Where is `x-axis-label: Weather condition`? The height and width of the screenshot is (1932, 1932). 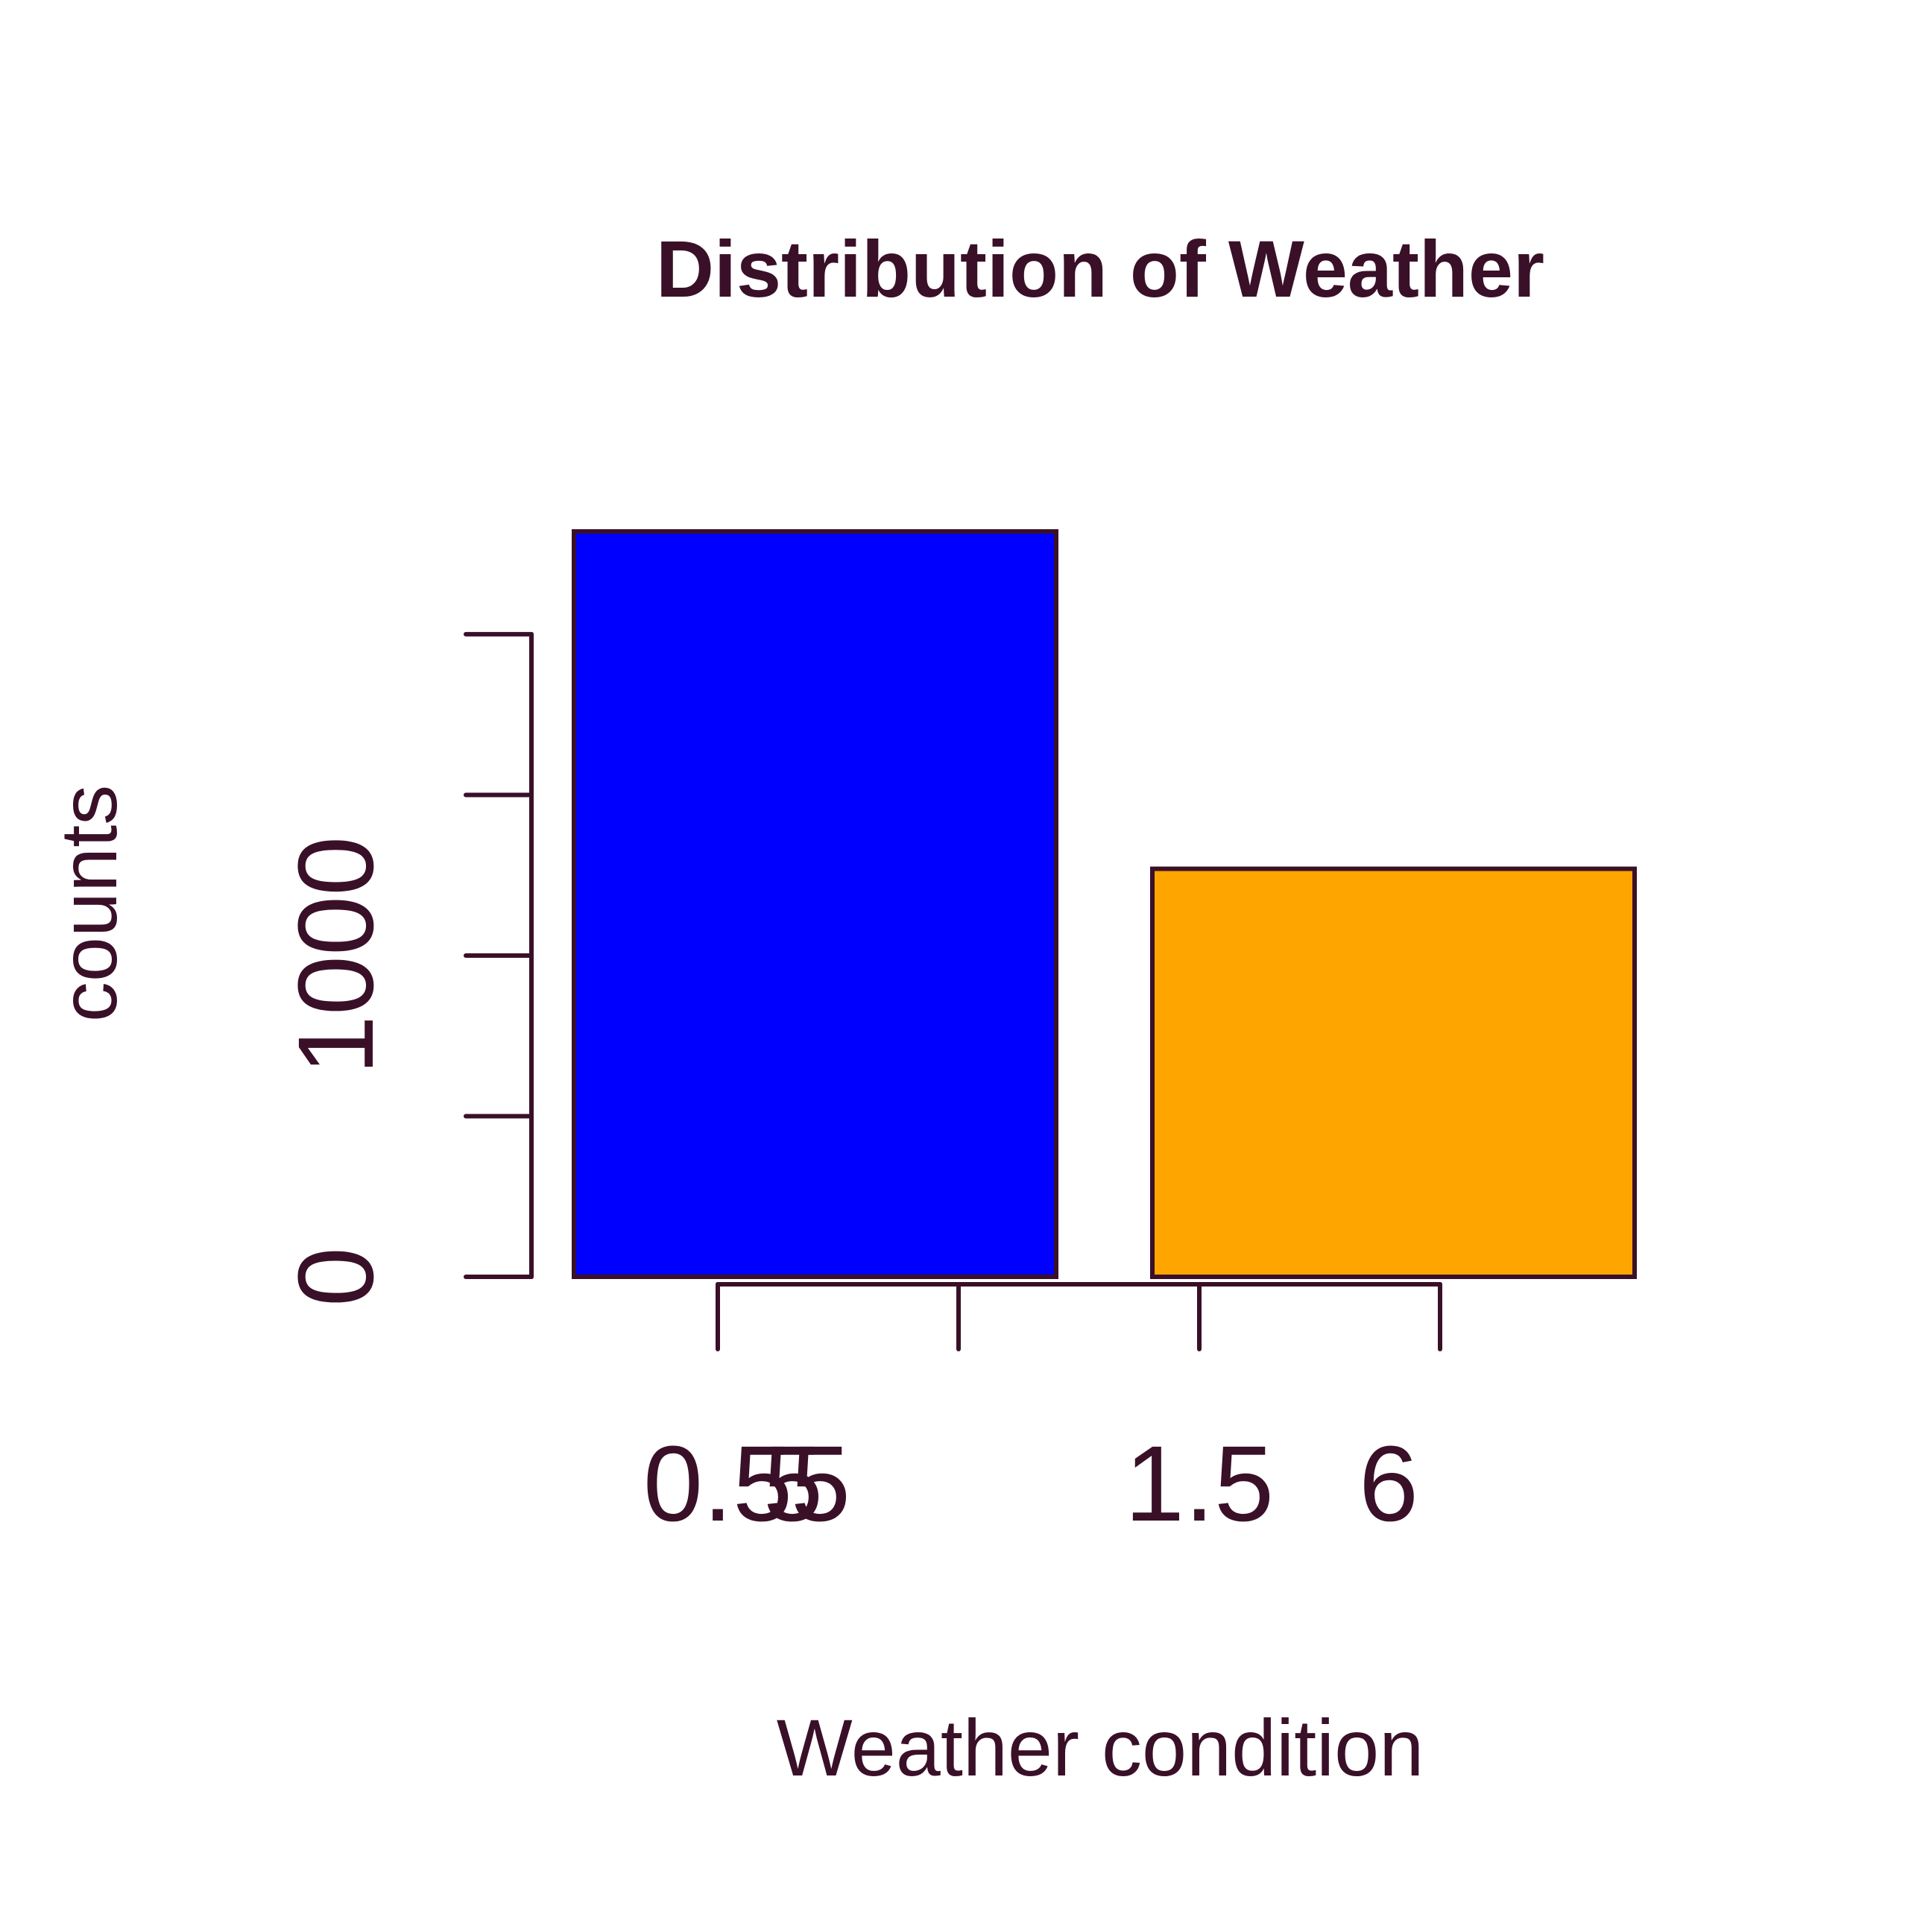 x-axis-label: Weather condition is located at coordinates (1100, 1747).